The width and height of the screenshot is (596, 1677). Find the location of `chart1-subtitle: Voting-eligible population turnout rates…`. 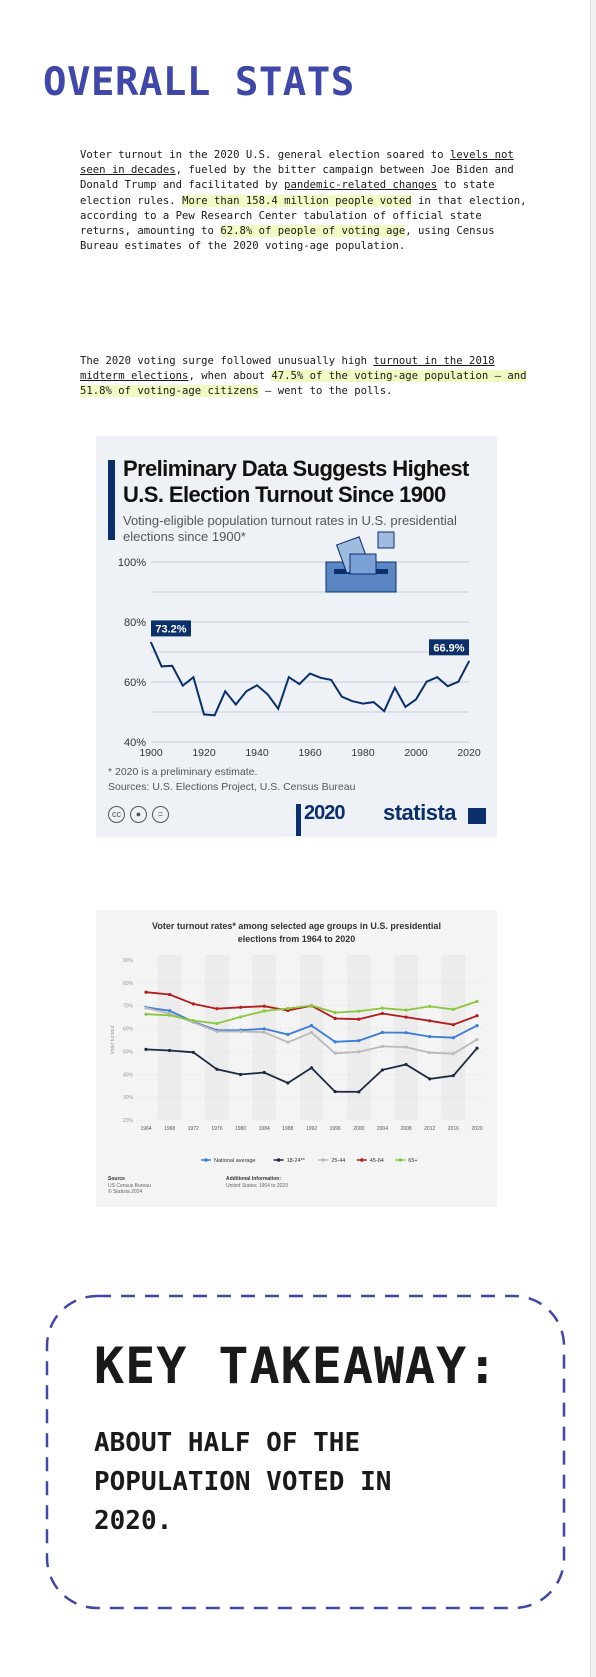

chart1-subtitle: Voting-eligible population turnout rates… is located at coordinates (290, 528).